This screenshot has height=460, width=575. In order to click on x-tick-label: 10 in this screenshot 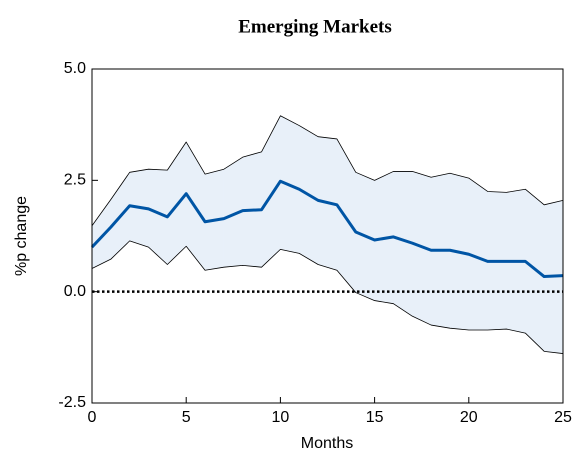, I will do `click(281, 417)`.